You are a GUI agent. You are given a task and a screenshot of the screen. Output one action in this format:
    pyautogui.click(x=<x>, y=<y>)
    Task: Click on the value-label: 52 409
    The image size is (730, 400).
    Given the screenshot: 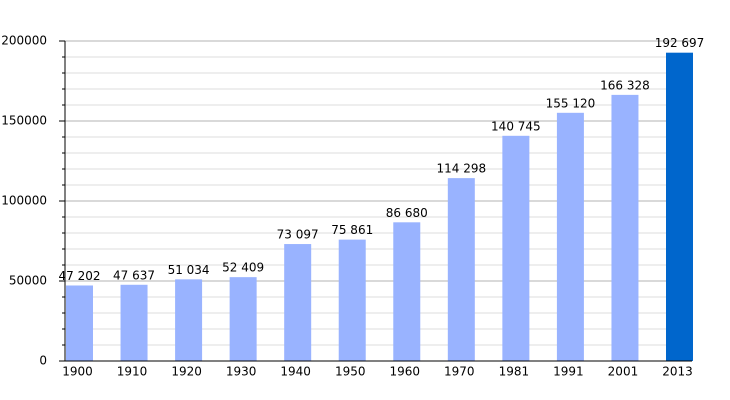 What is the action you would take?
    pyautogui.click(x=243, y=268)
    